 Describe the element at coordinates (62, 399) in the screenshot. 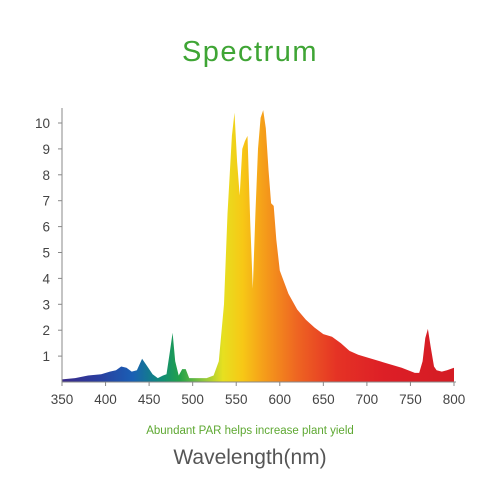

I see `x-tick-label: 350` at that location.